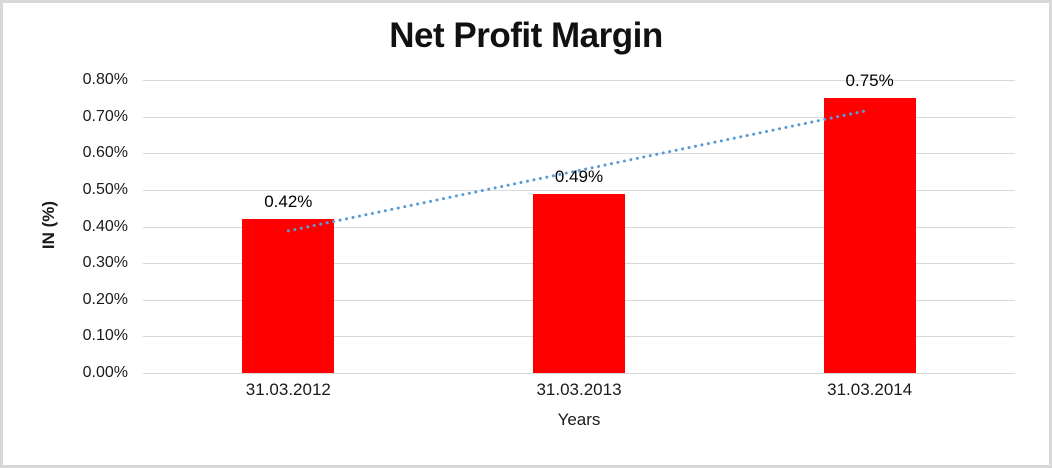 The image size is (1052, 468). I want to click on x-axis-title: Years, so click(579, 419).